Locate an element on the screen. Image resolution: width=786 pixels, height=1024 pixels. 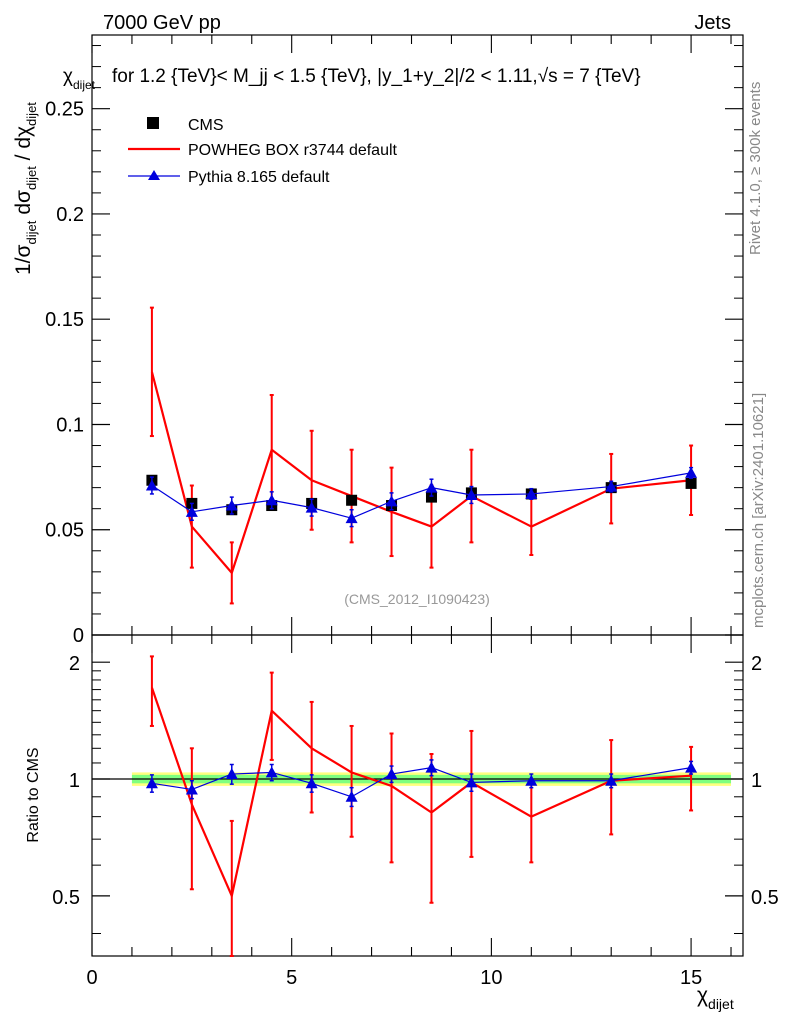
mcplots-label: mcplots.cern.ch [arXiv:2401.10621] is located at coordinates (758, 510).